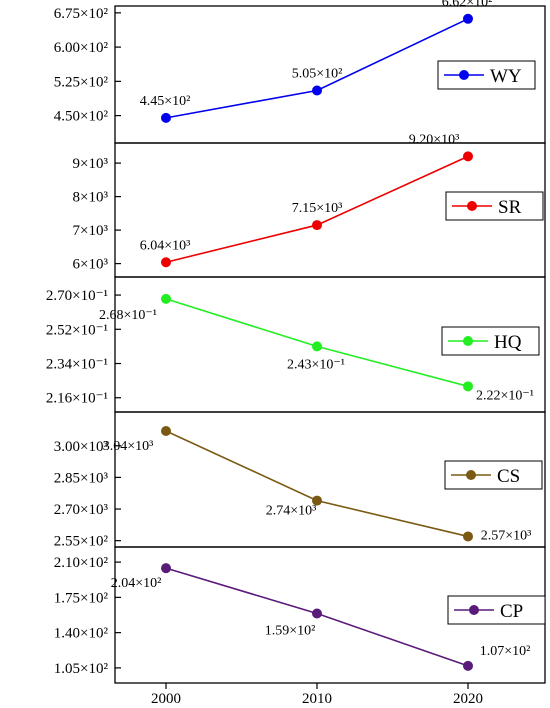  I want to click on legend-label: CP, so click(511, 611).